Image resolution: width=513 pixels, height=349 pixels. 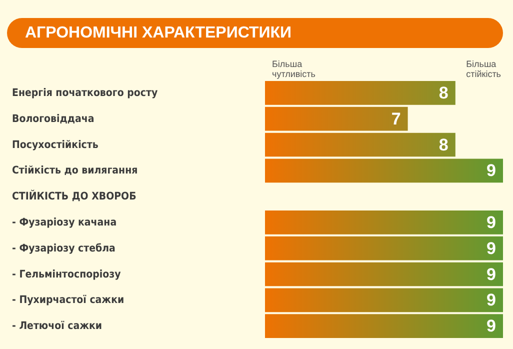 What do you see at coordinates (53, 118) in the screenshot?
I see `y-tick-label: Вологовіддача` at bounding box center [53, 118].